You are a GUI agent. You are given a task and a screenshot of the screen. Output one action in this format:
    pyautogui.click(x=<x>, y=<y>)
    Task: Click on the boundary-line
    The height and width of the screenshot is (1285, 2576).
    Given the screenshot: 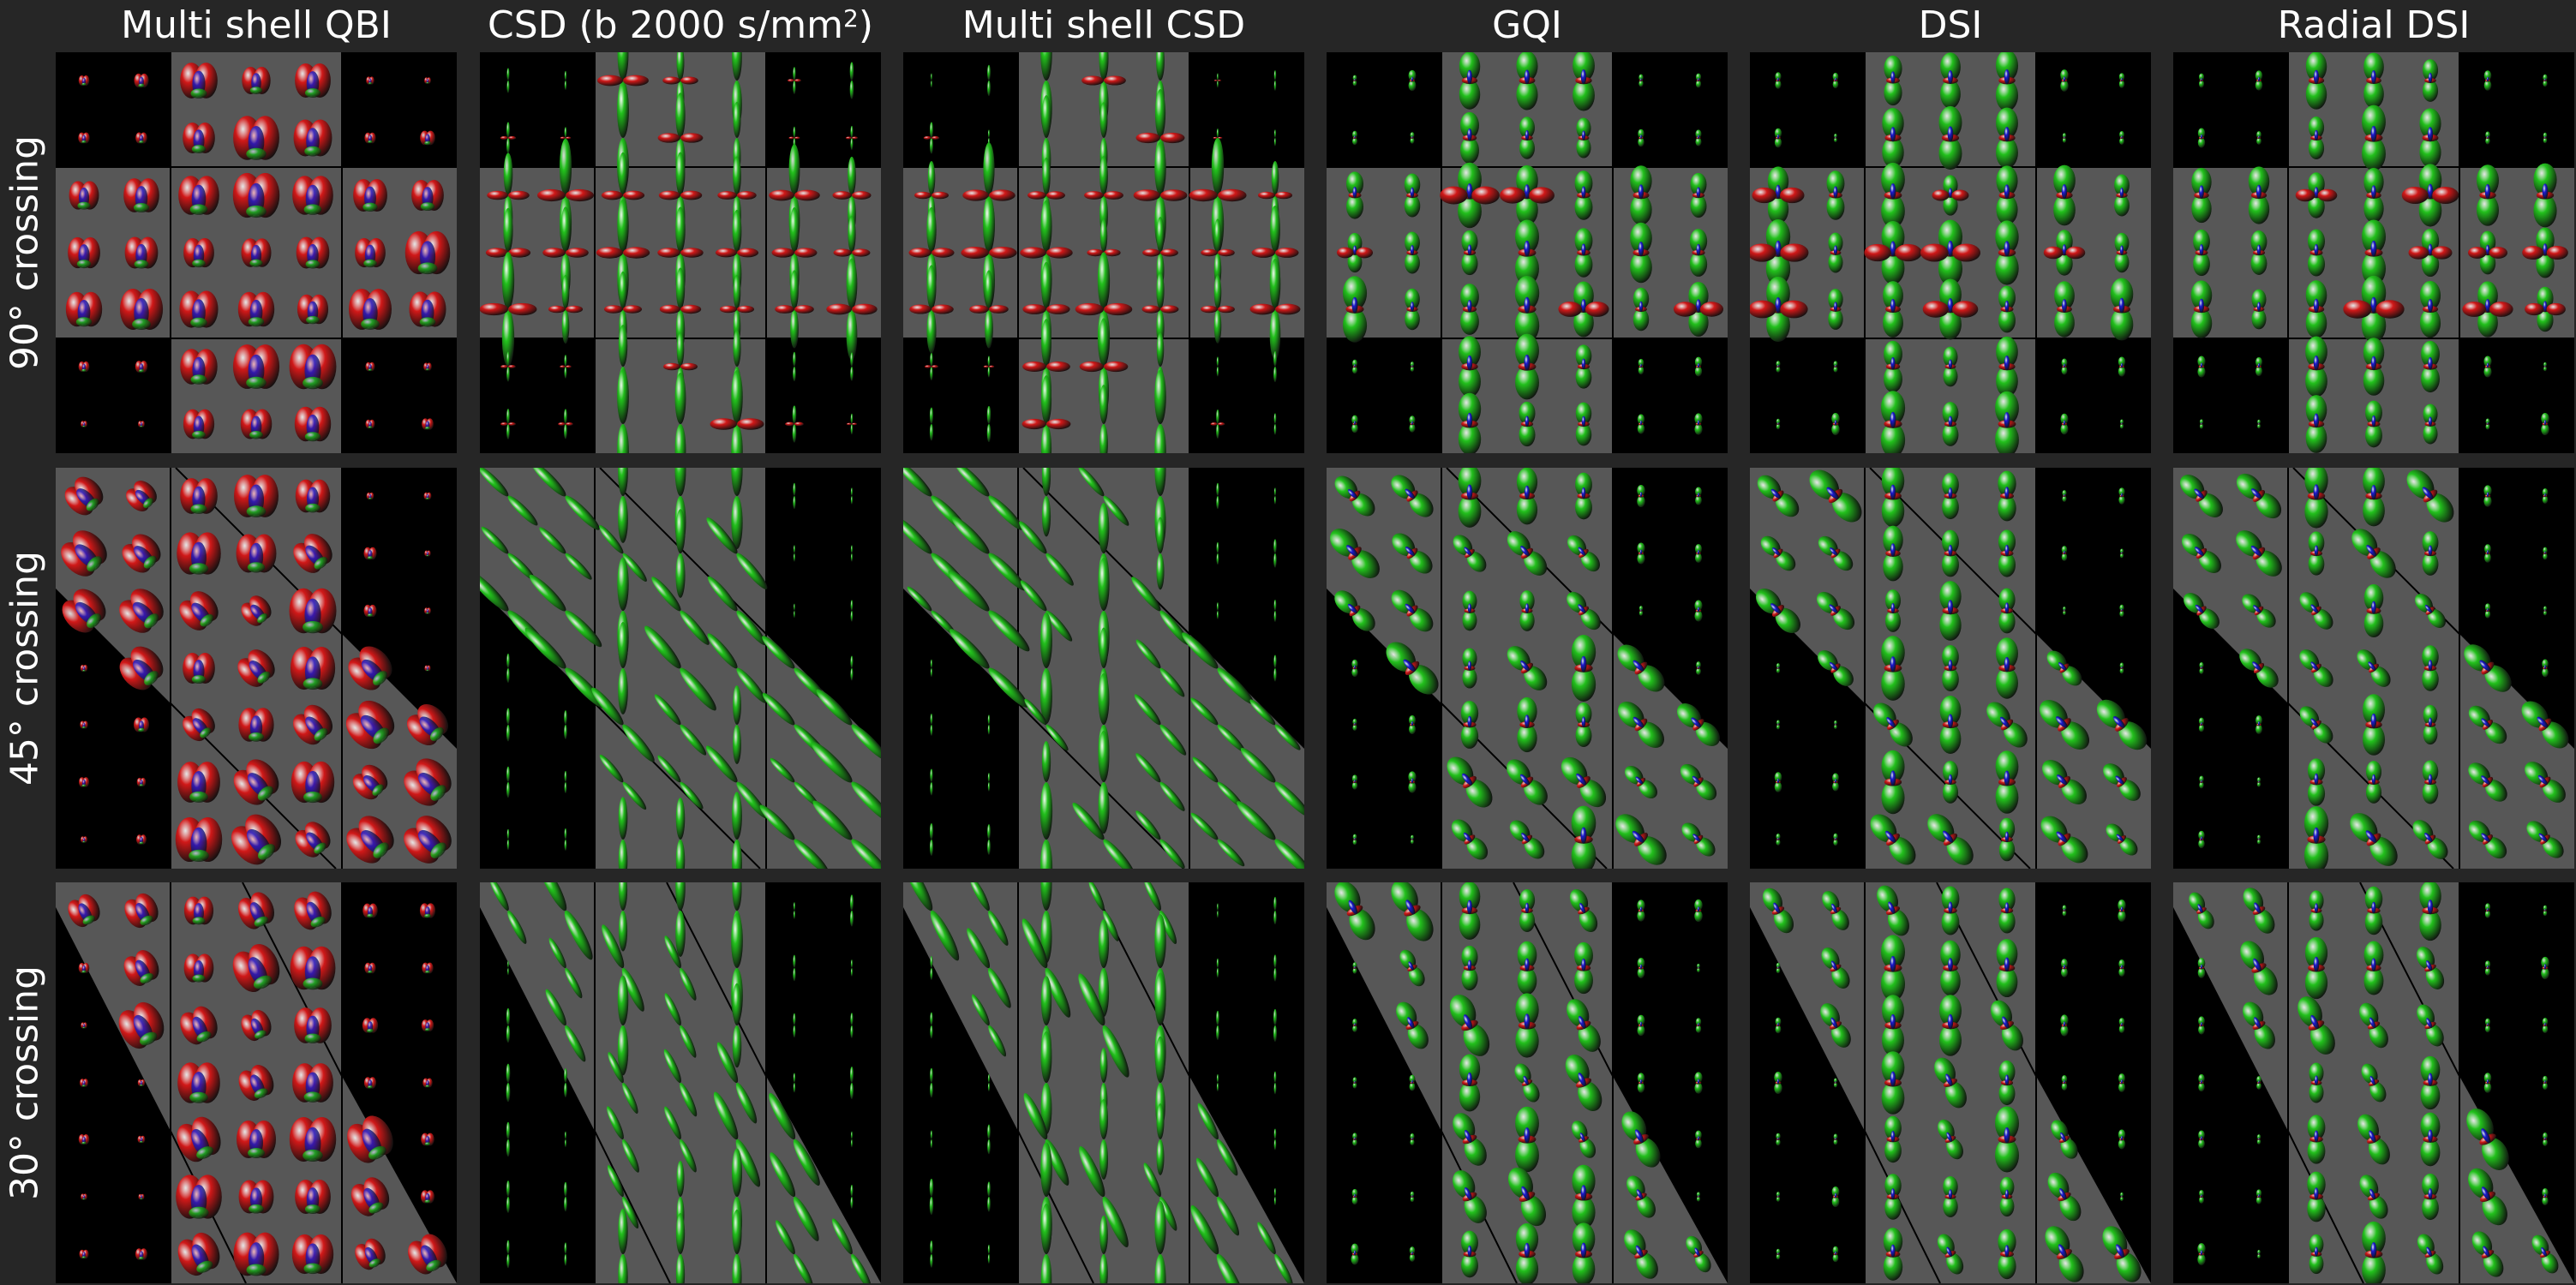 What is the action you would take?
    pyautogui.click(x=1055, y=1207)
    